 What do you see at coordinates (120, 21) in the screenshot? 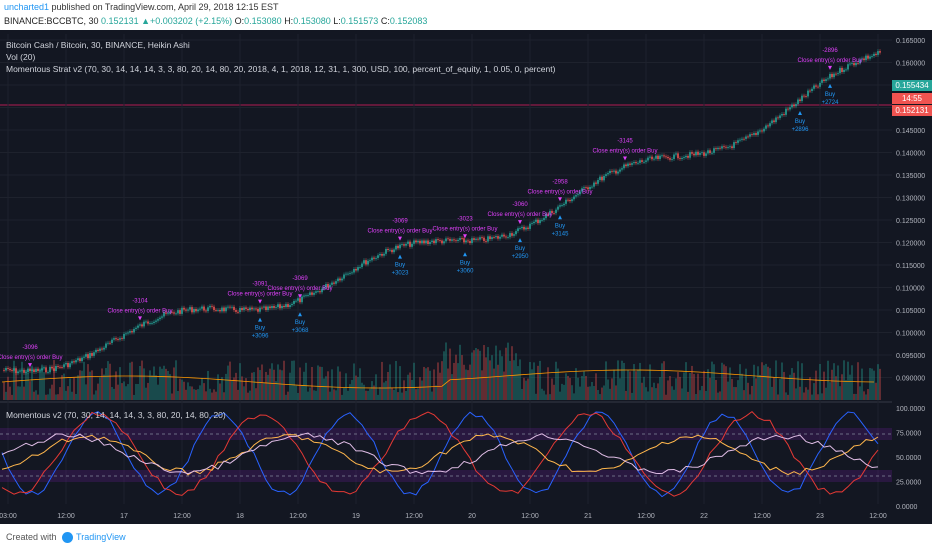
I see `last-price: 0.152131` at bounding box center [120, 21].